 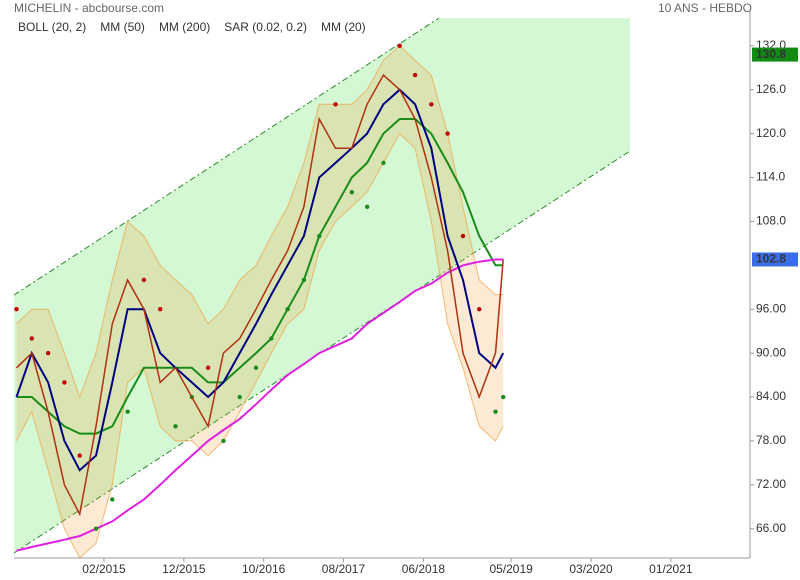 What do you see at coordinates (705, 8) in the screenshot?
I see `header-period: 10 ANS - HEBDO` at bounding box center [705, 8].